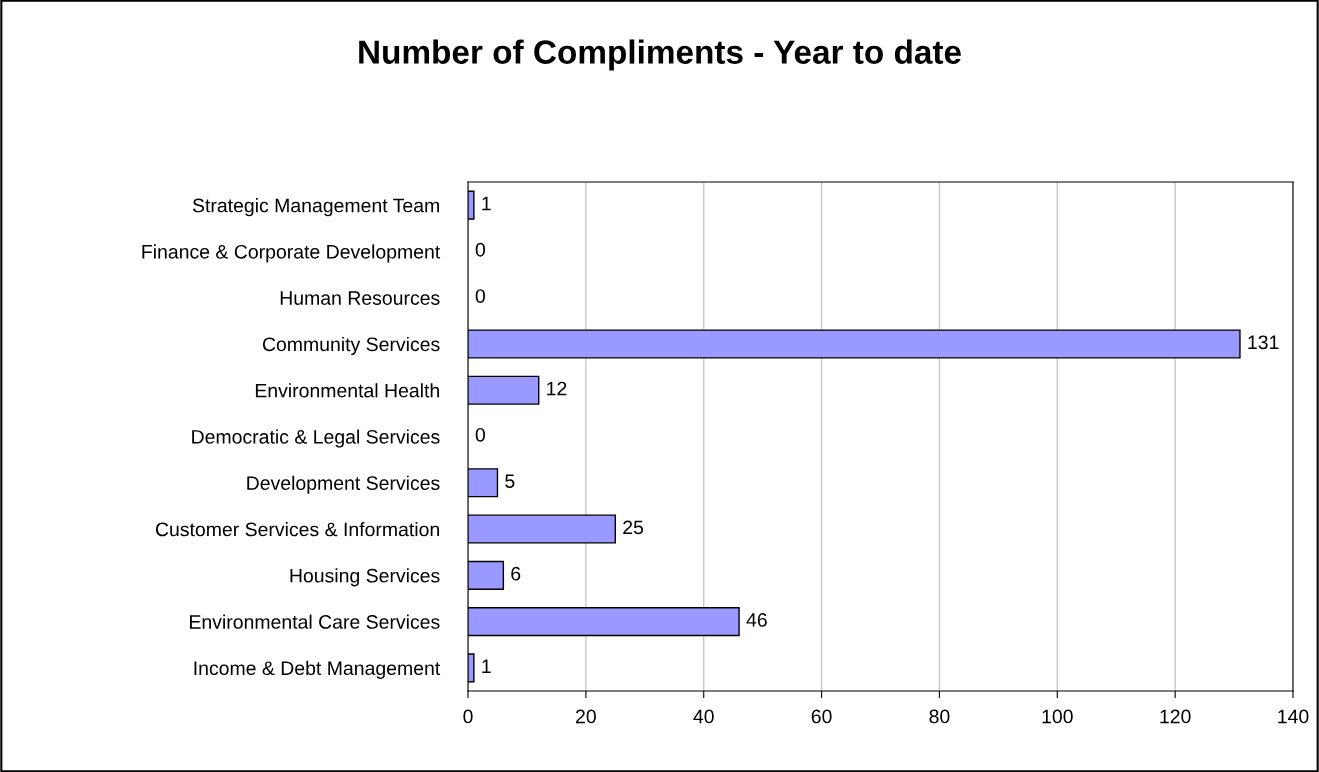  Describe the element at coordinates (939, 716) in the screenshot. I see `x-tick-label: 80` at that location.